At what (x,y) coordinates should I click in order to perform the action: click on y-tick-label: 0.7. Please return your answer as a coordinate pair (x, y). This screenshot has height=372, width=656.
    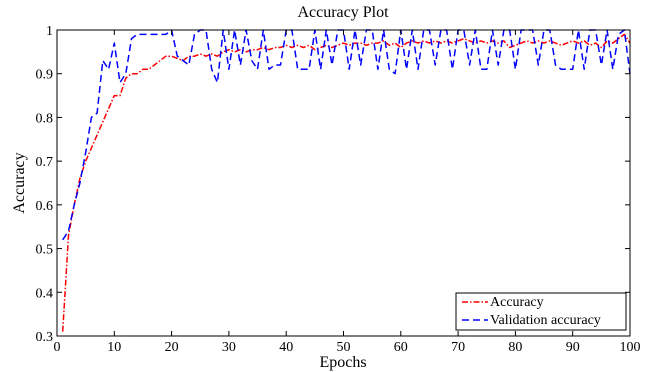
    Looking at the image, I should click on (45, 162).